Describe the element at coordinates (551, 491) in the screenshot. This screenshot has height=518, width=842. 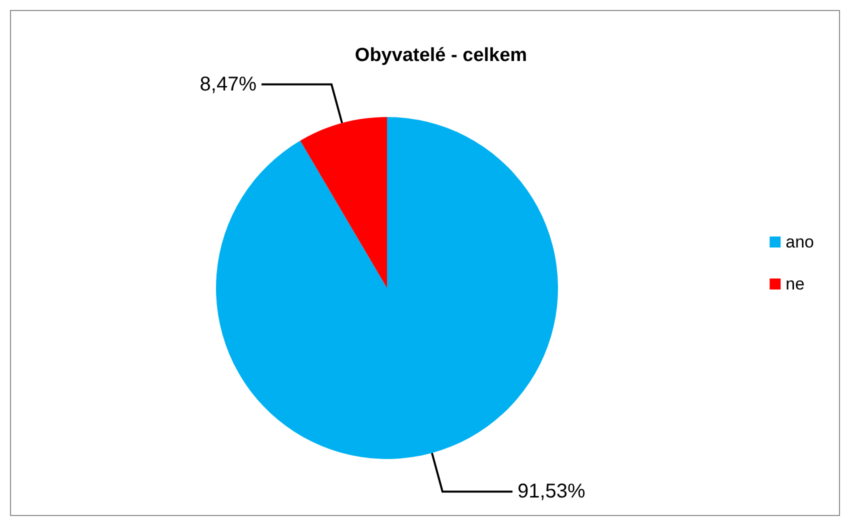
I see `data-label: 91,53%` at that location.